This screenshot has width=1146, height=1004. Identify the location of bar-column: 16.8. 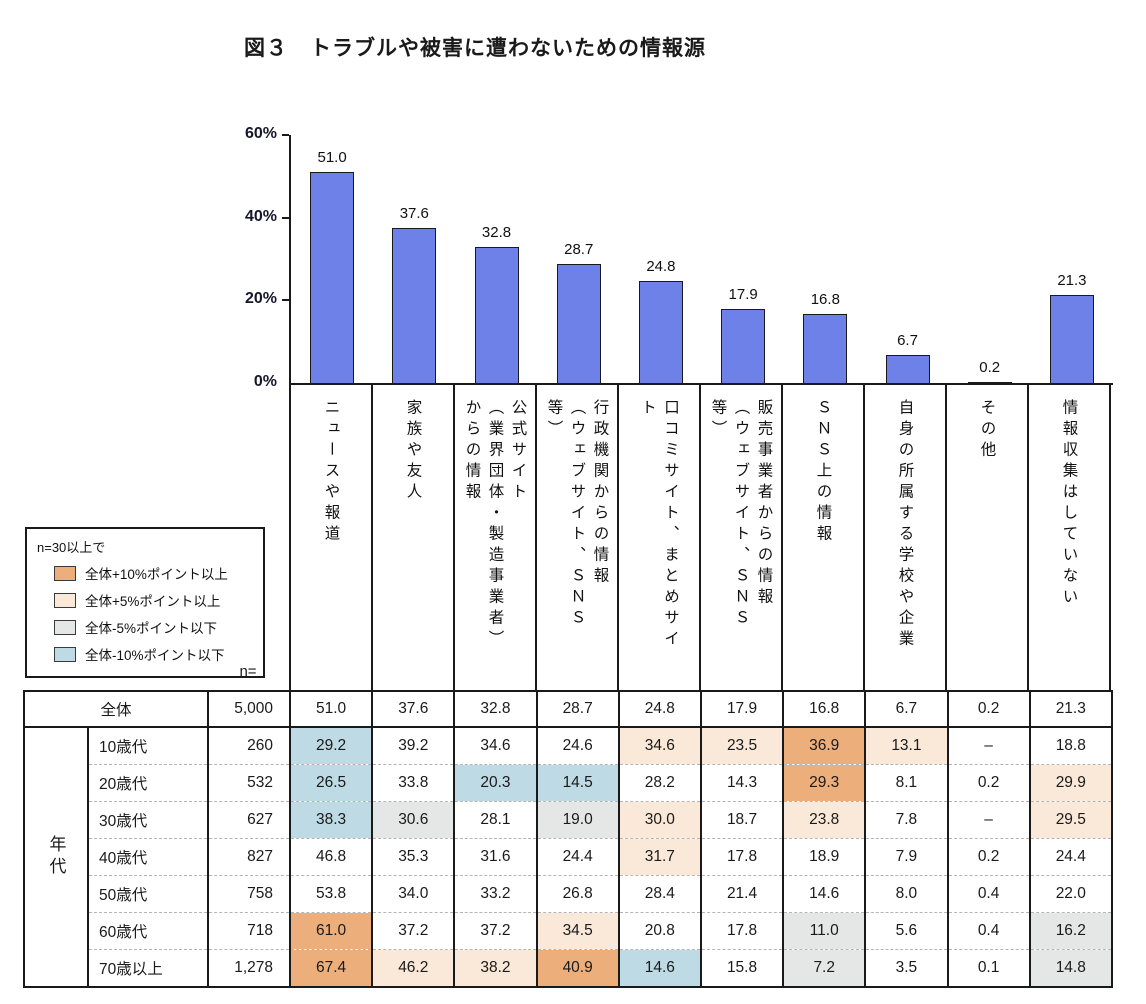
(825, 259).